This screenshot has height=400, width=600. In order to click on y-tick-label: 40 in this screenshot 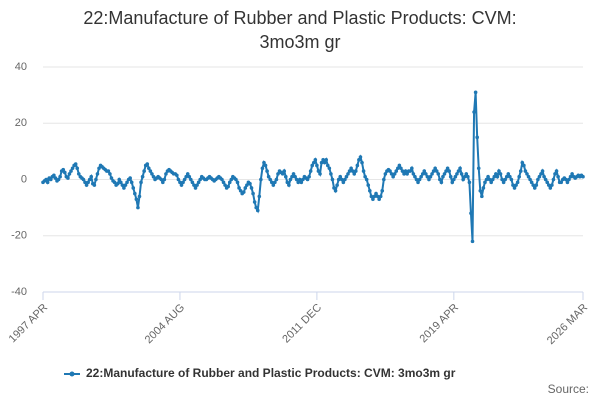, I will do `click(21, 67)`.